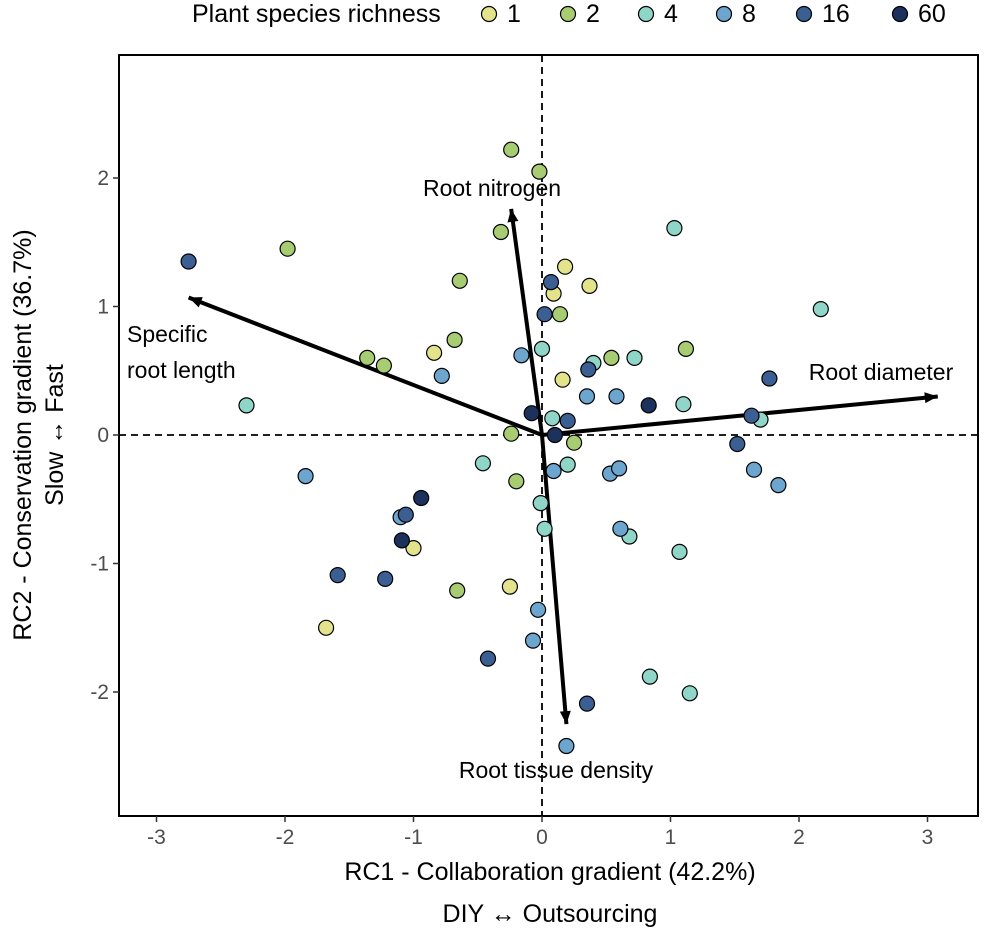 Image resolution: width=984 pixels, height=929 pixels. I want to click on legend-label-2: 2, so click(593, 14).